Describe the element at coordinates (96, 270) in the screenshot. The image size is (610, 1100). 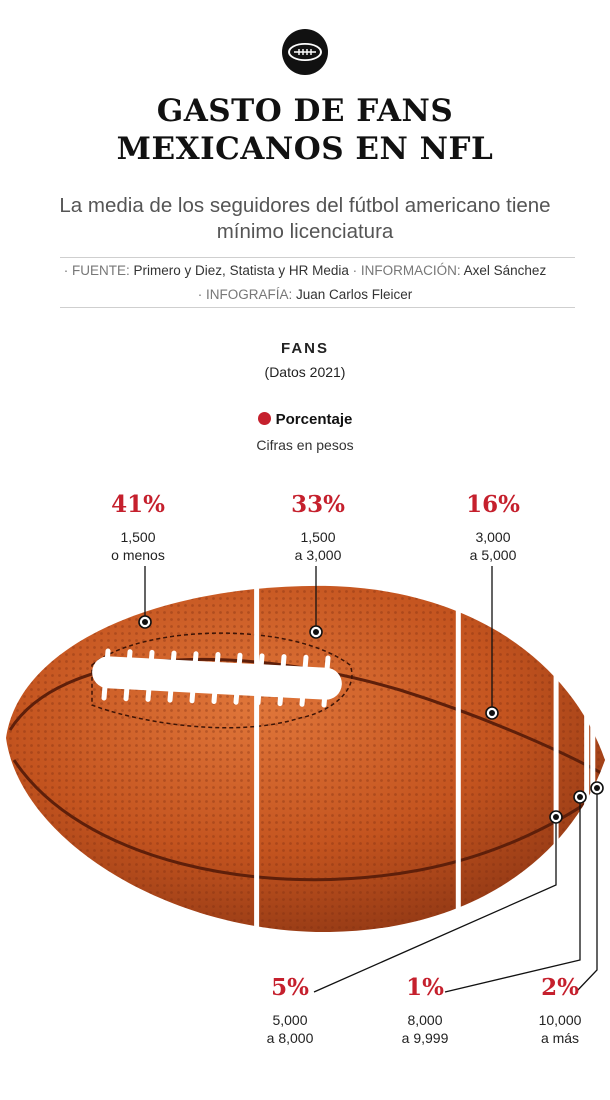
I see `fuente-label: · FUENTE:` at that location.